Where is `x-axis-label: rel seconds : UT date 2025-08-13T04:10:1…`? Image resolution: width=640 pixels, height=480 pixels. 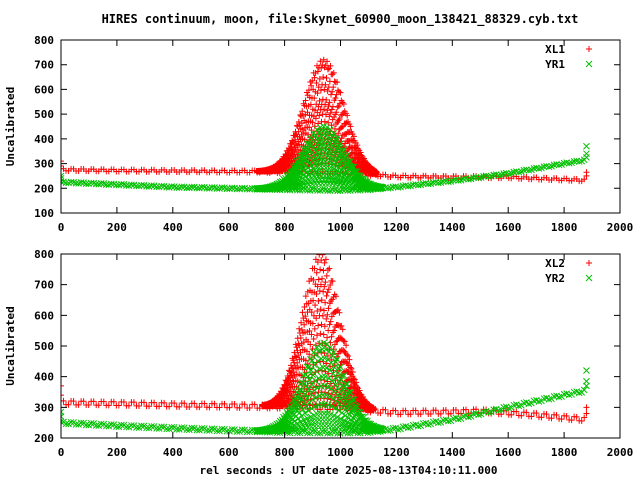 x-axis-label: rel seconds : UT date 2025-08-13T04:10:1… is located at coordinates (348, 470).